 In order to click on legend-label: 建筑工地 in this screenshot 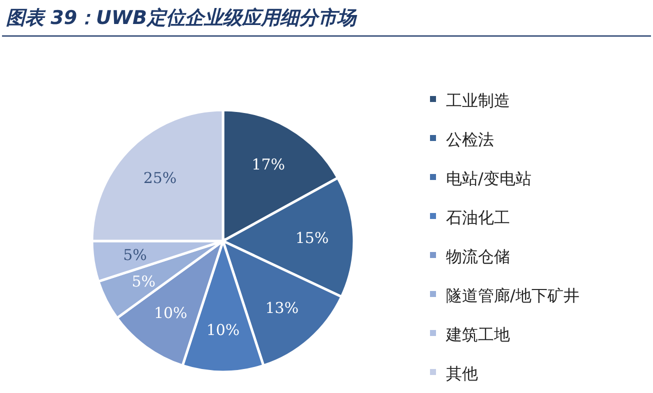, I will do `click(477, 334)`.